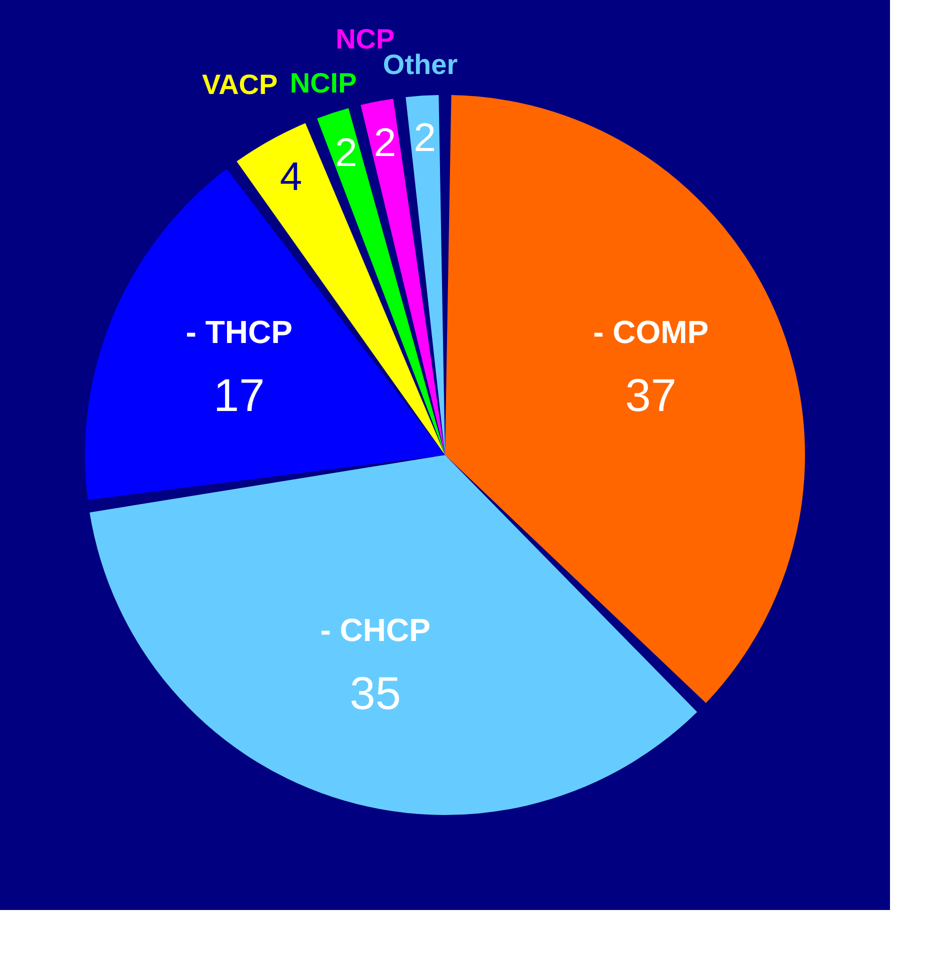 This screenshot has width=936, height=974. What do you see at coordinates (239, 332) in the screenshot?
I see `slice-label: - THCP` at bounding box center [239, 332].